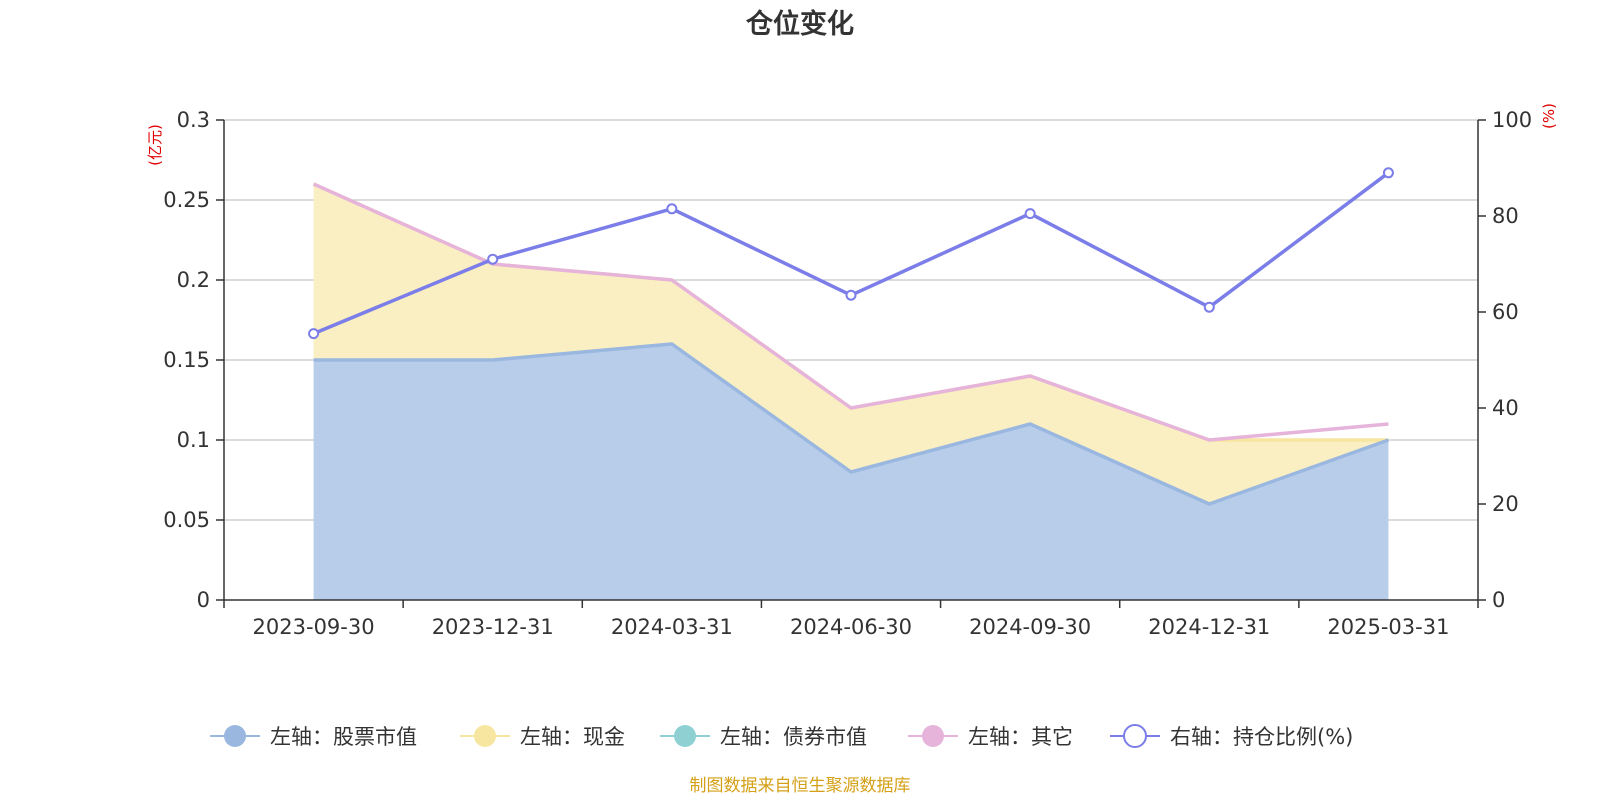 The width and height of the screenshot is (1600, 800). I want to click on right-axis-tick-label: 0, so click(1498, 600).